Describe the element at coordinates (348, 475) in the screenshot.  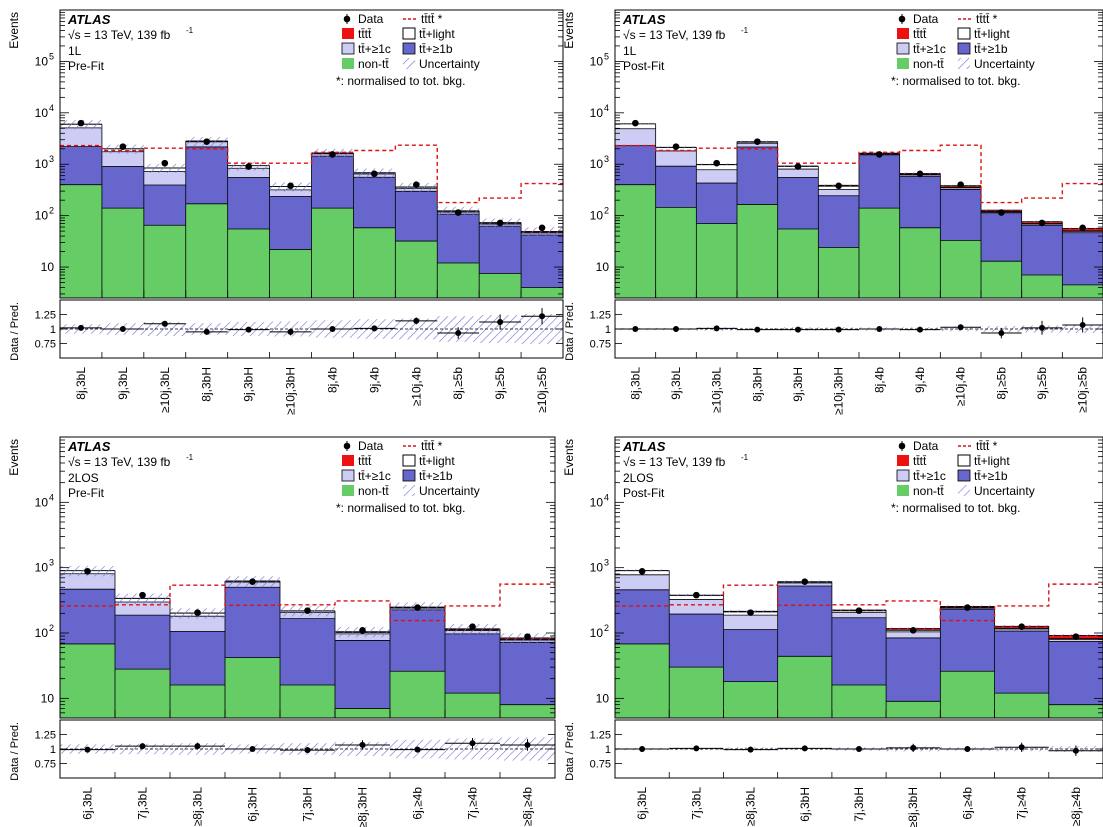
I see `legend-tt-c-swatch` at that location.